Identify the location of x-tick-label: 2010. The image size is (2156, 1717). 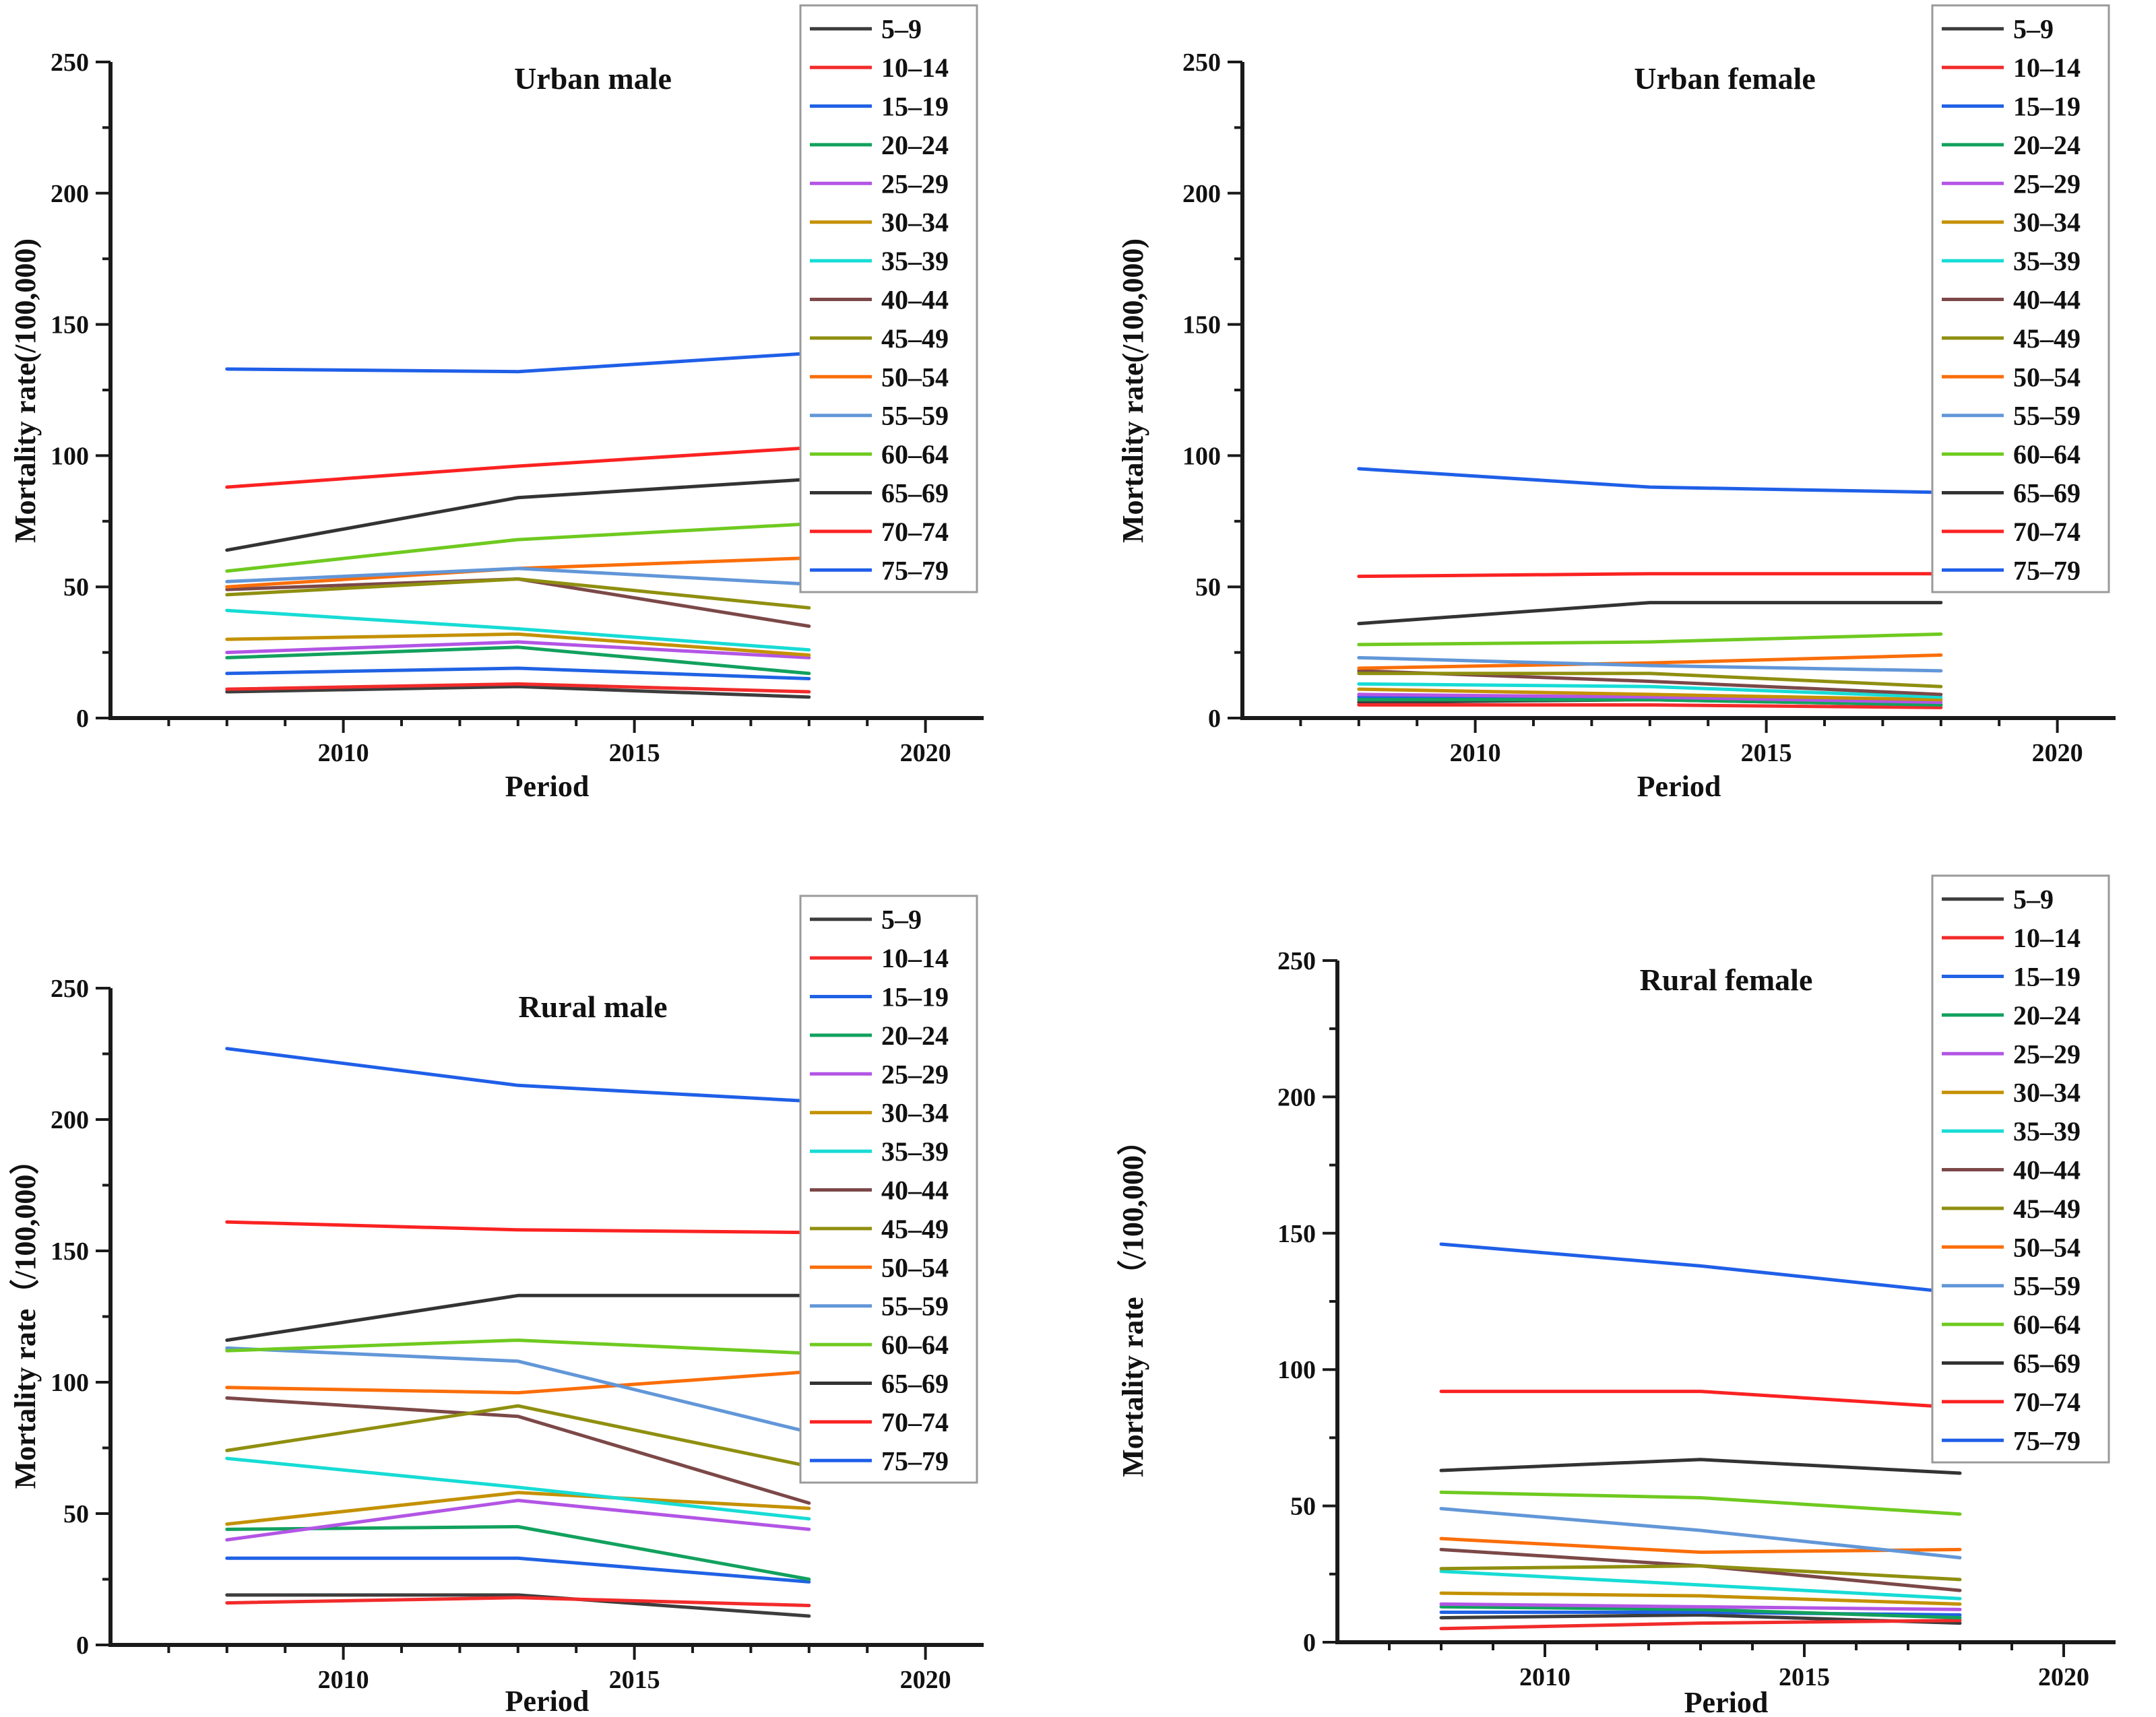
(1545, 1677).